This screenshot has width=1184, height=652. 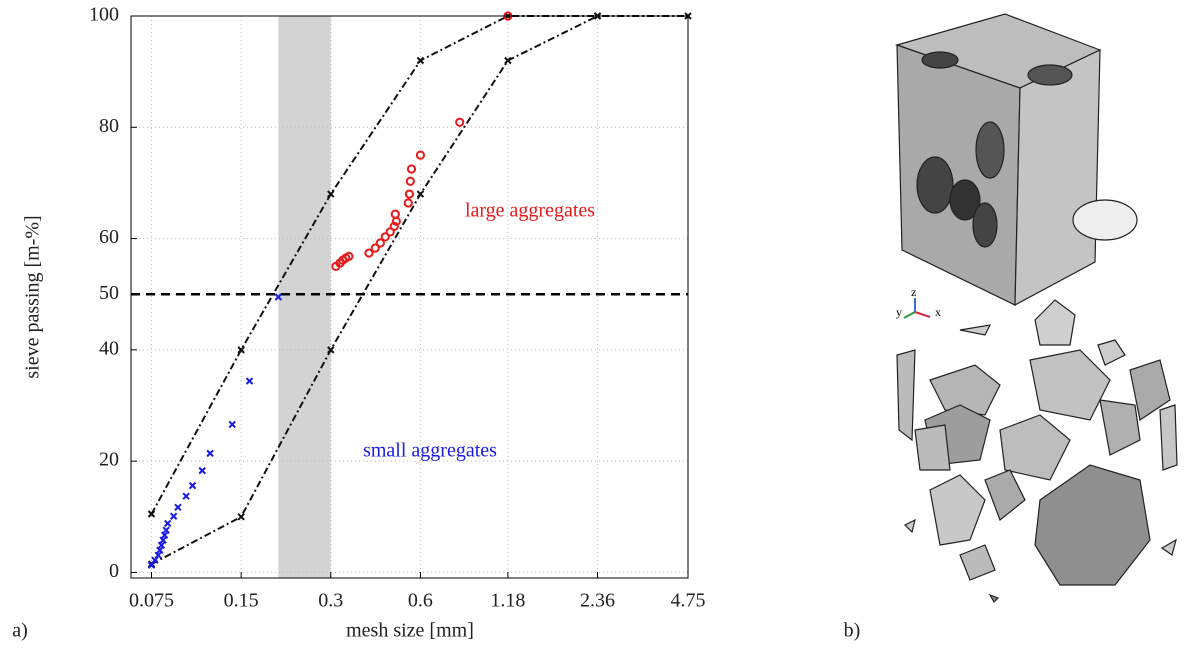 I want to click on x-tick-label: 0.3, so click(x=330, y=601).